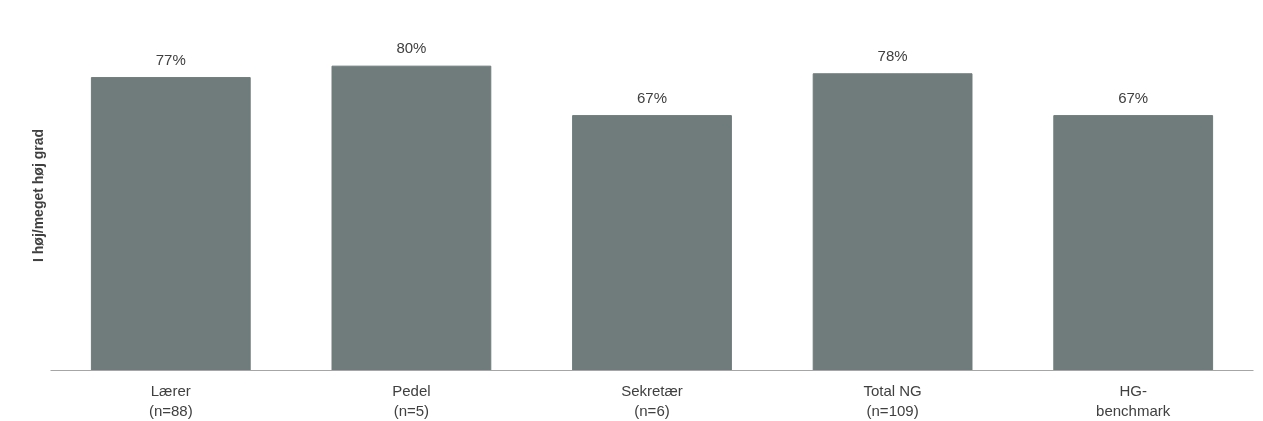 This screenshot has height=421, width=1263. I want to click on y-axis-title: I høj/meget høj grad, so click(37, 195).